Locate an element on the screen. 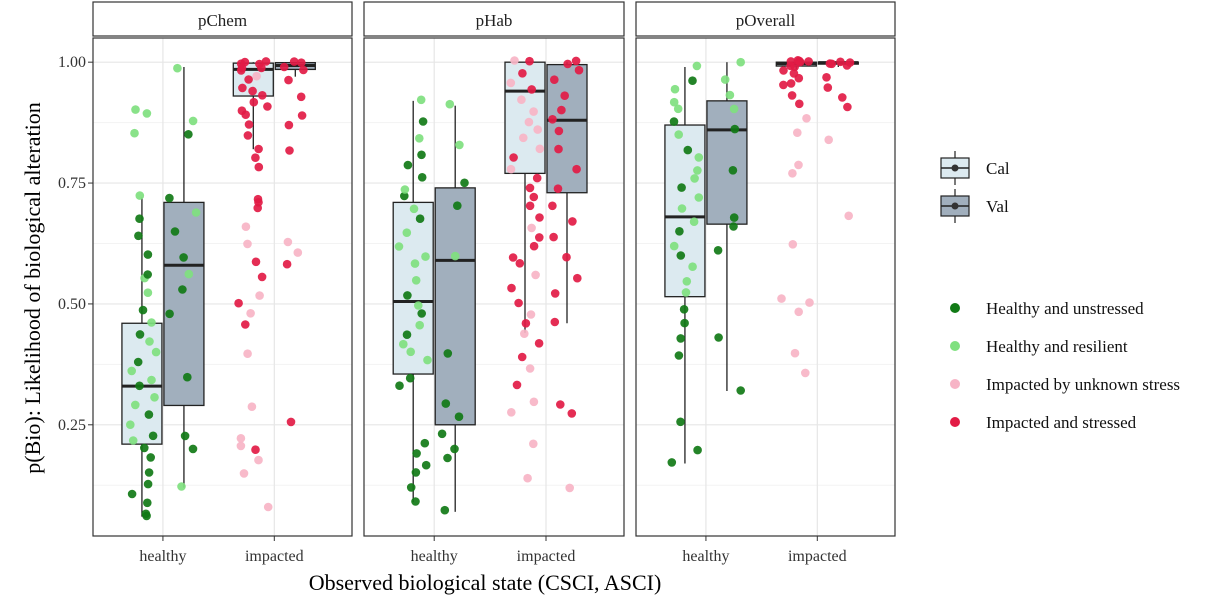 The image size is (1228, 596). legend-label: Impacted and stressed is located at coordinates (1061, 422).